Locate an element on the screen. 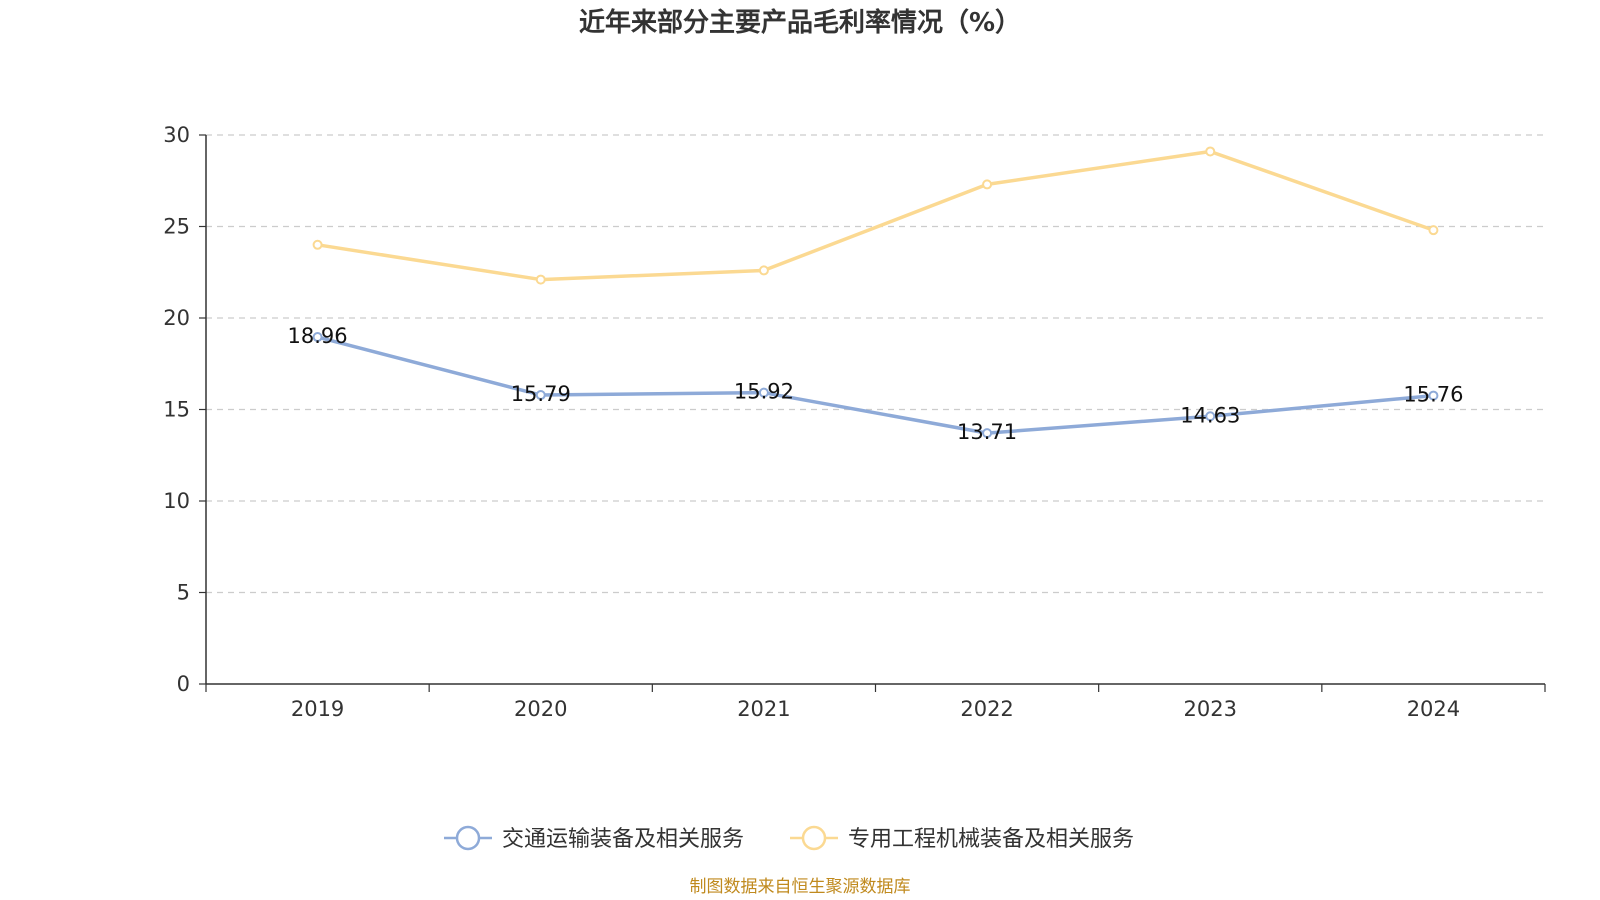 The image size is (1600, 900). data-label-0-2022: 13.71 is located at coordinates (987, 432).